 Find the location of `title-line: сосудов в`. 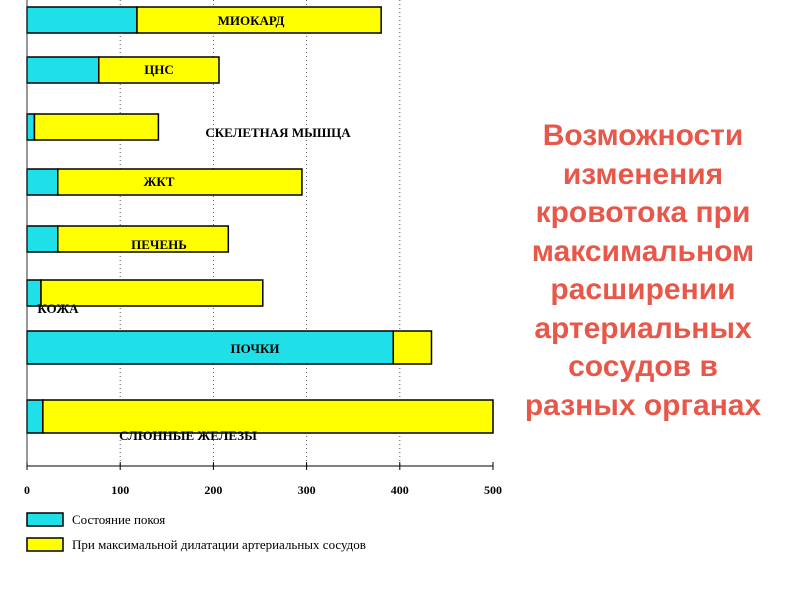

title-line: сосудов в is located at coordinates (643, 366).